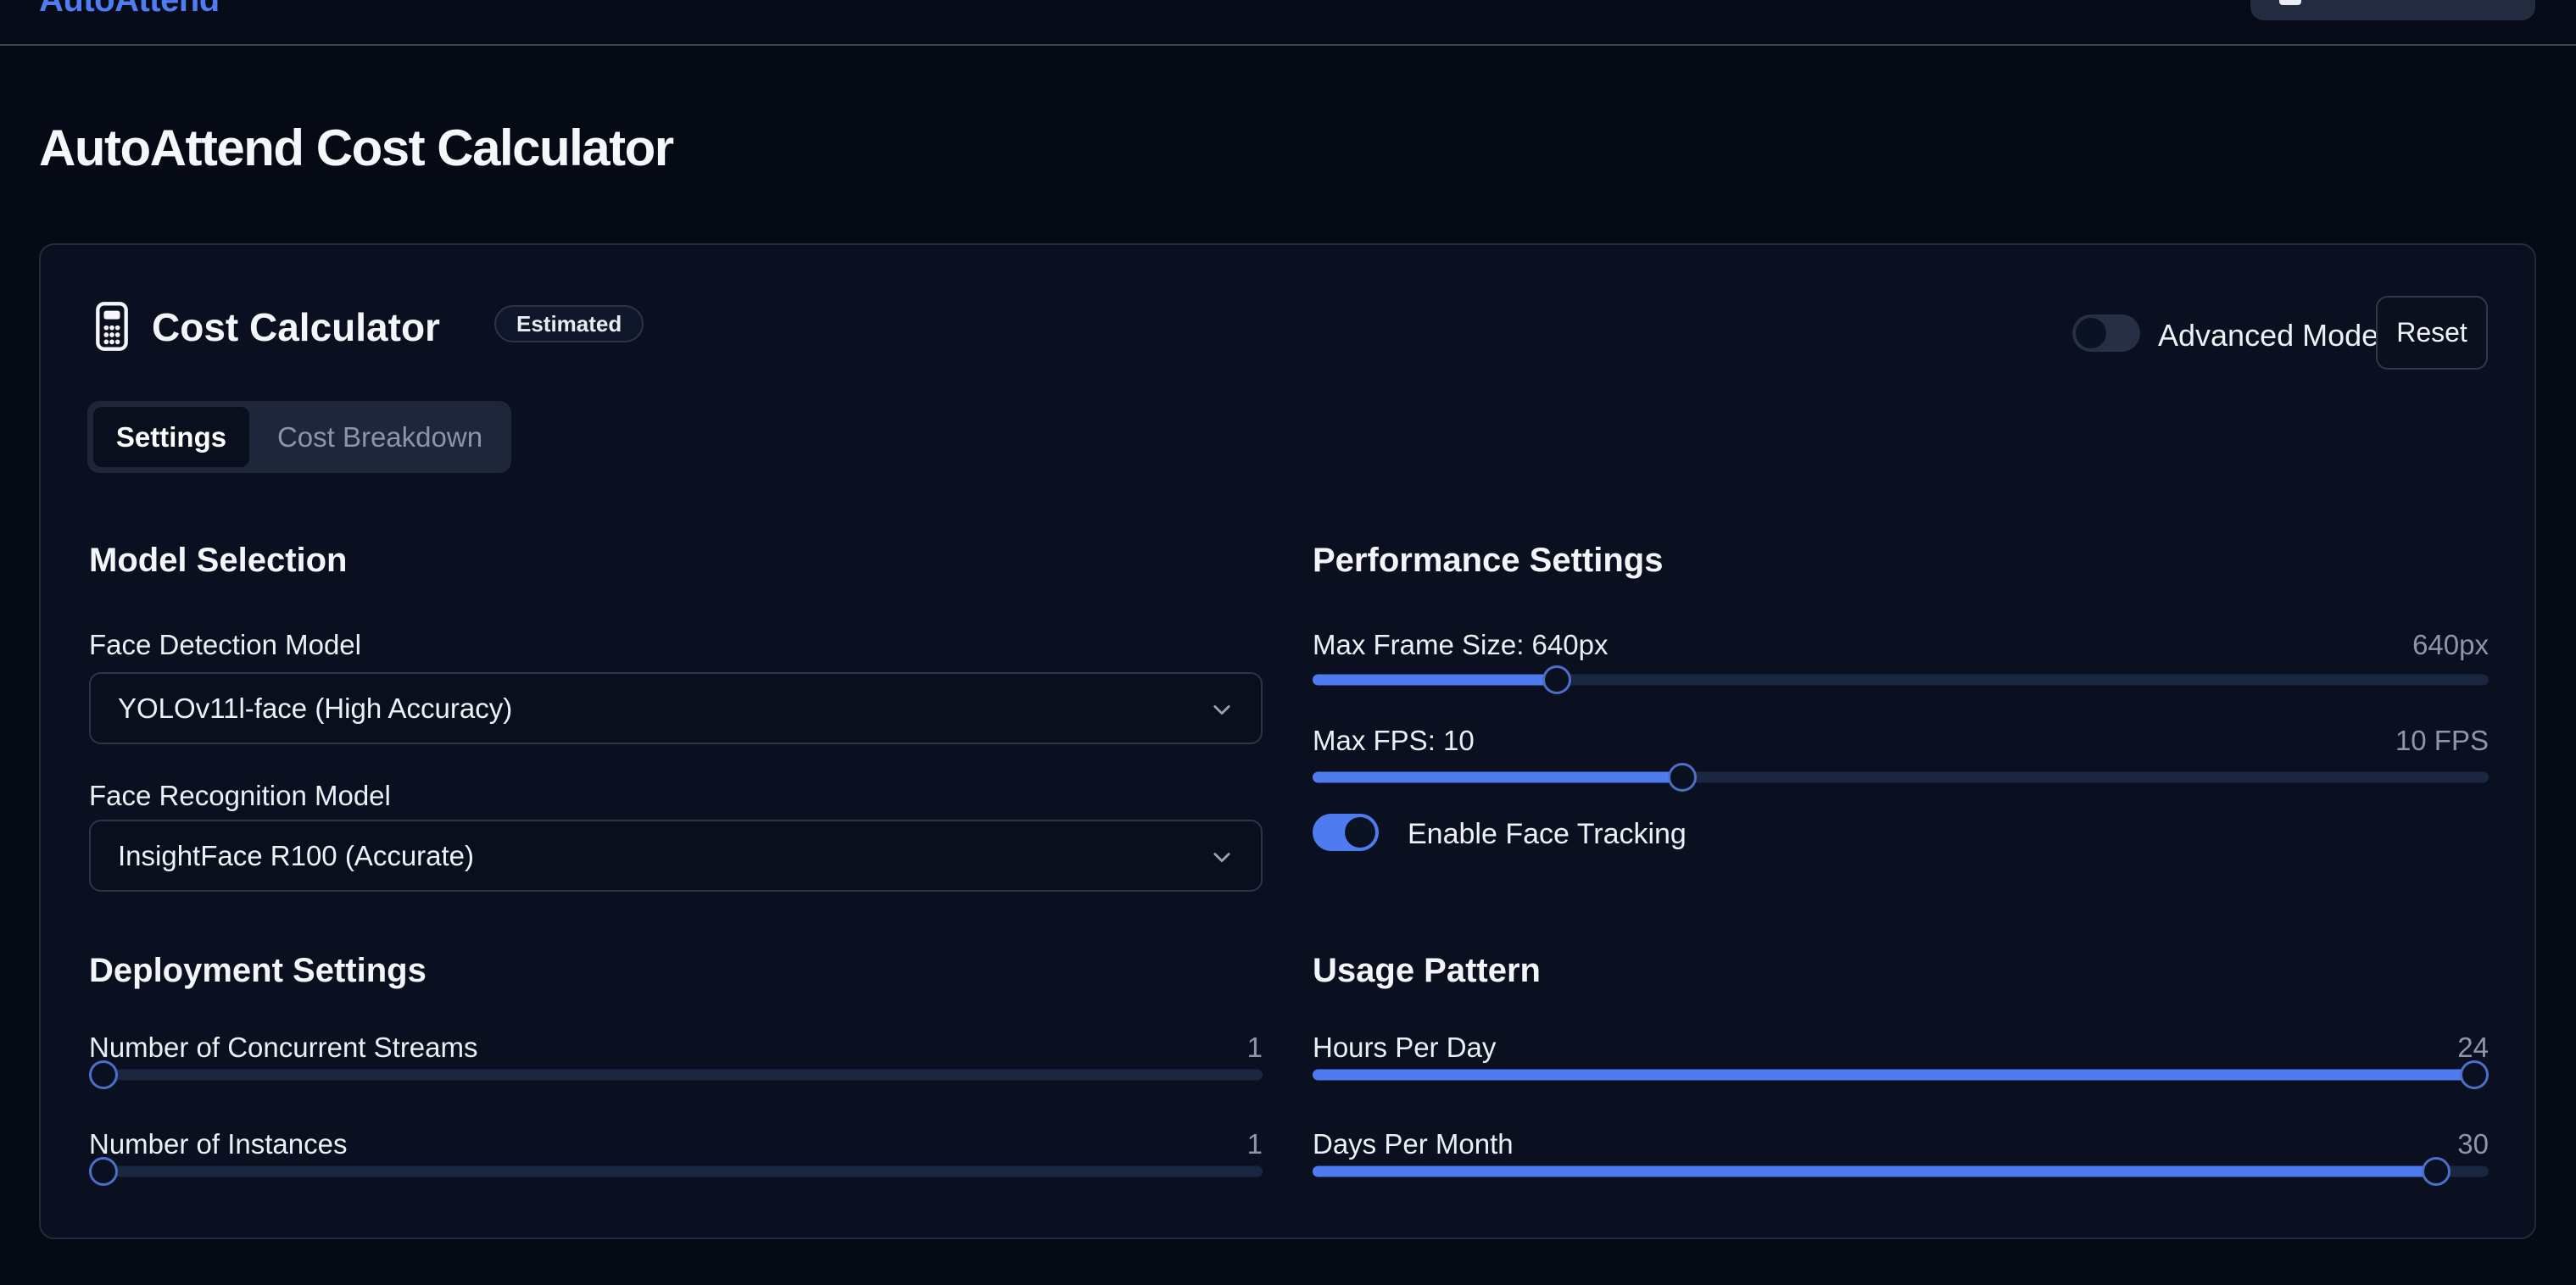 The image size is (2576, 1285). I want to click on deployment-settings-heading: Deployment Settings, so click(258, 971).